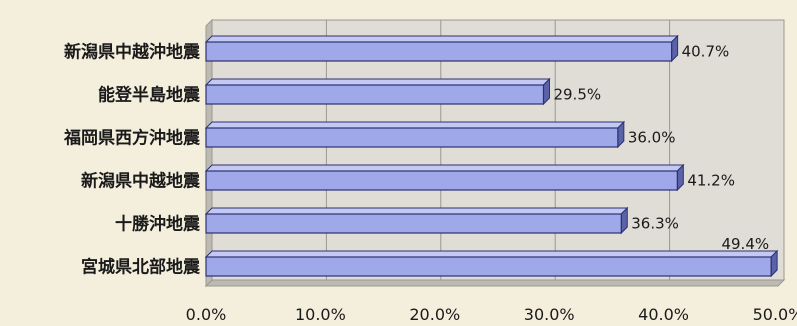  I want to click on x-tick-label: 50.0%, so click(775, 314).